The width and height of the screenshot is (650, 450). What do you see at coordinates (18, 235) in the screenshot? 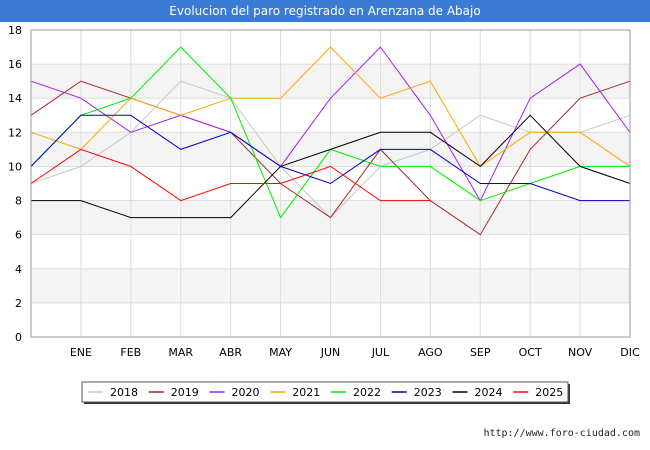
I see `y-tick-label: 6` at bounding box center [18, 235].